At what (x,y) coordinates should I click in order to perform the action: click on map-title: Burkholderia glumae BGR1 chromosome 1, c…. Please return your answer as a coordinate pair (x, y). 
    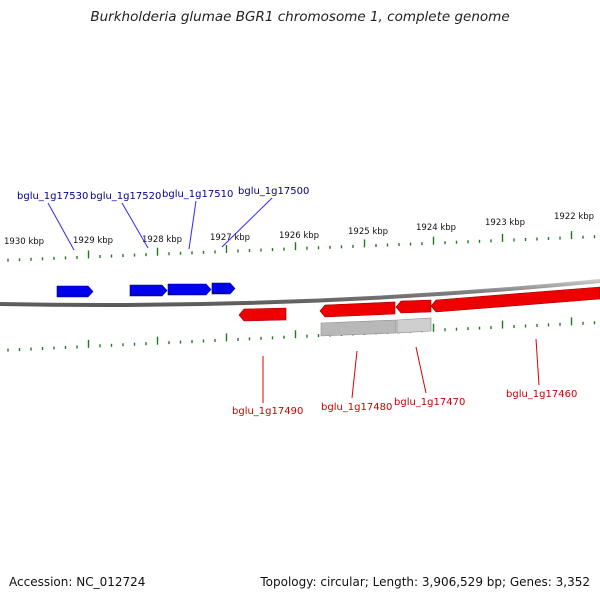
    Looking at the image, I should click on (300, 17).